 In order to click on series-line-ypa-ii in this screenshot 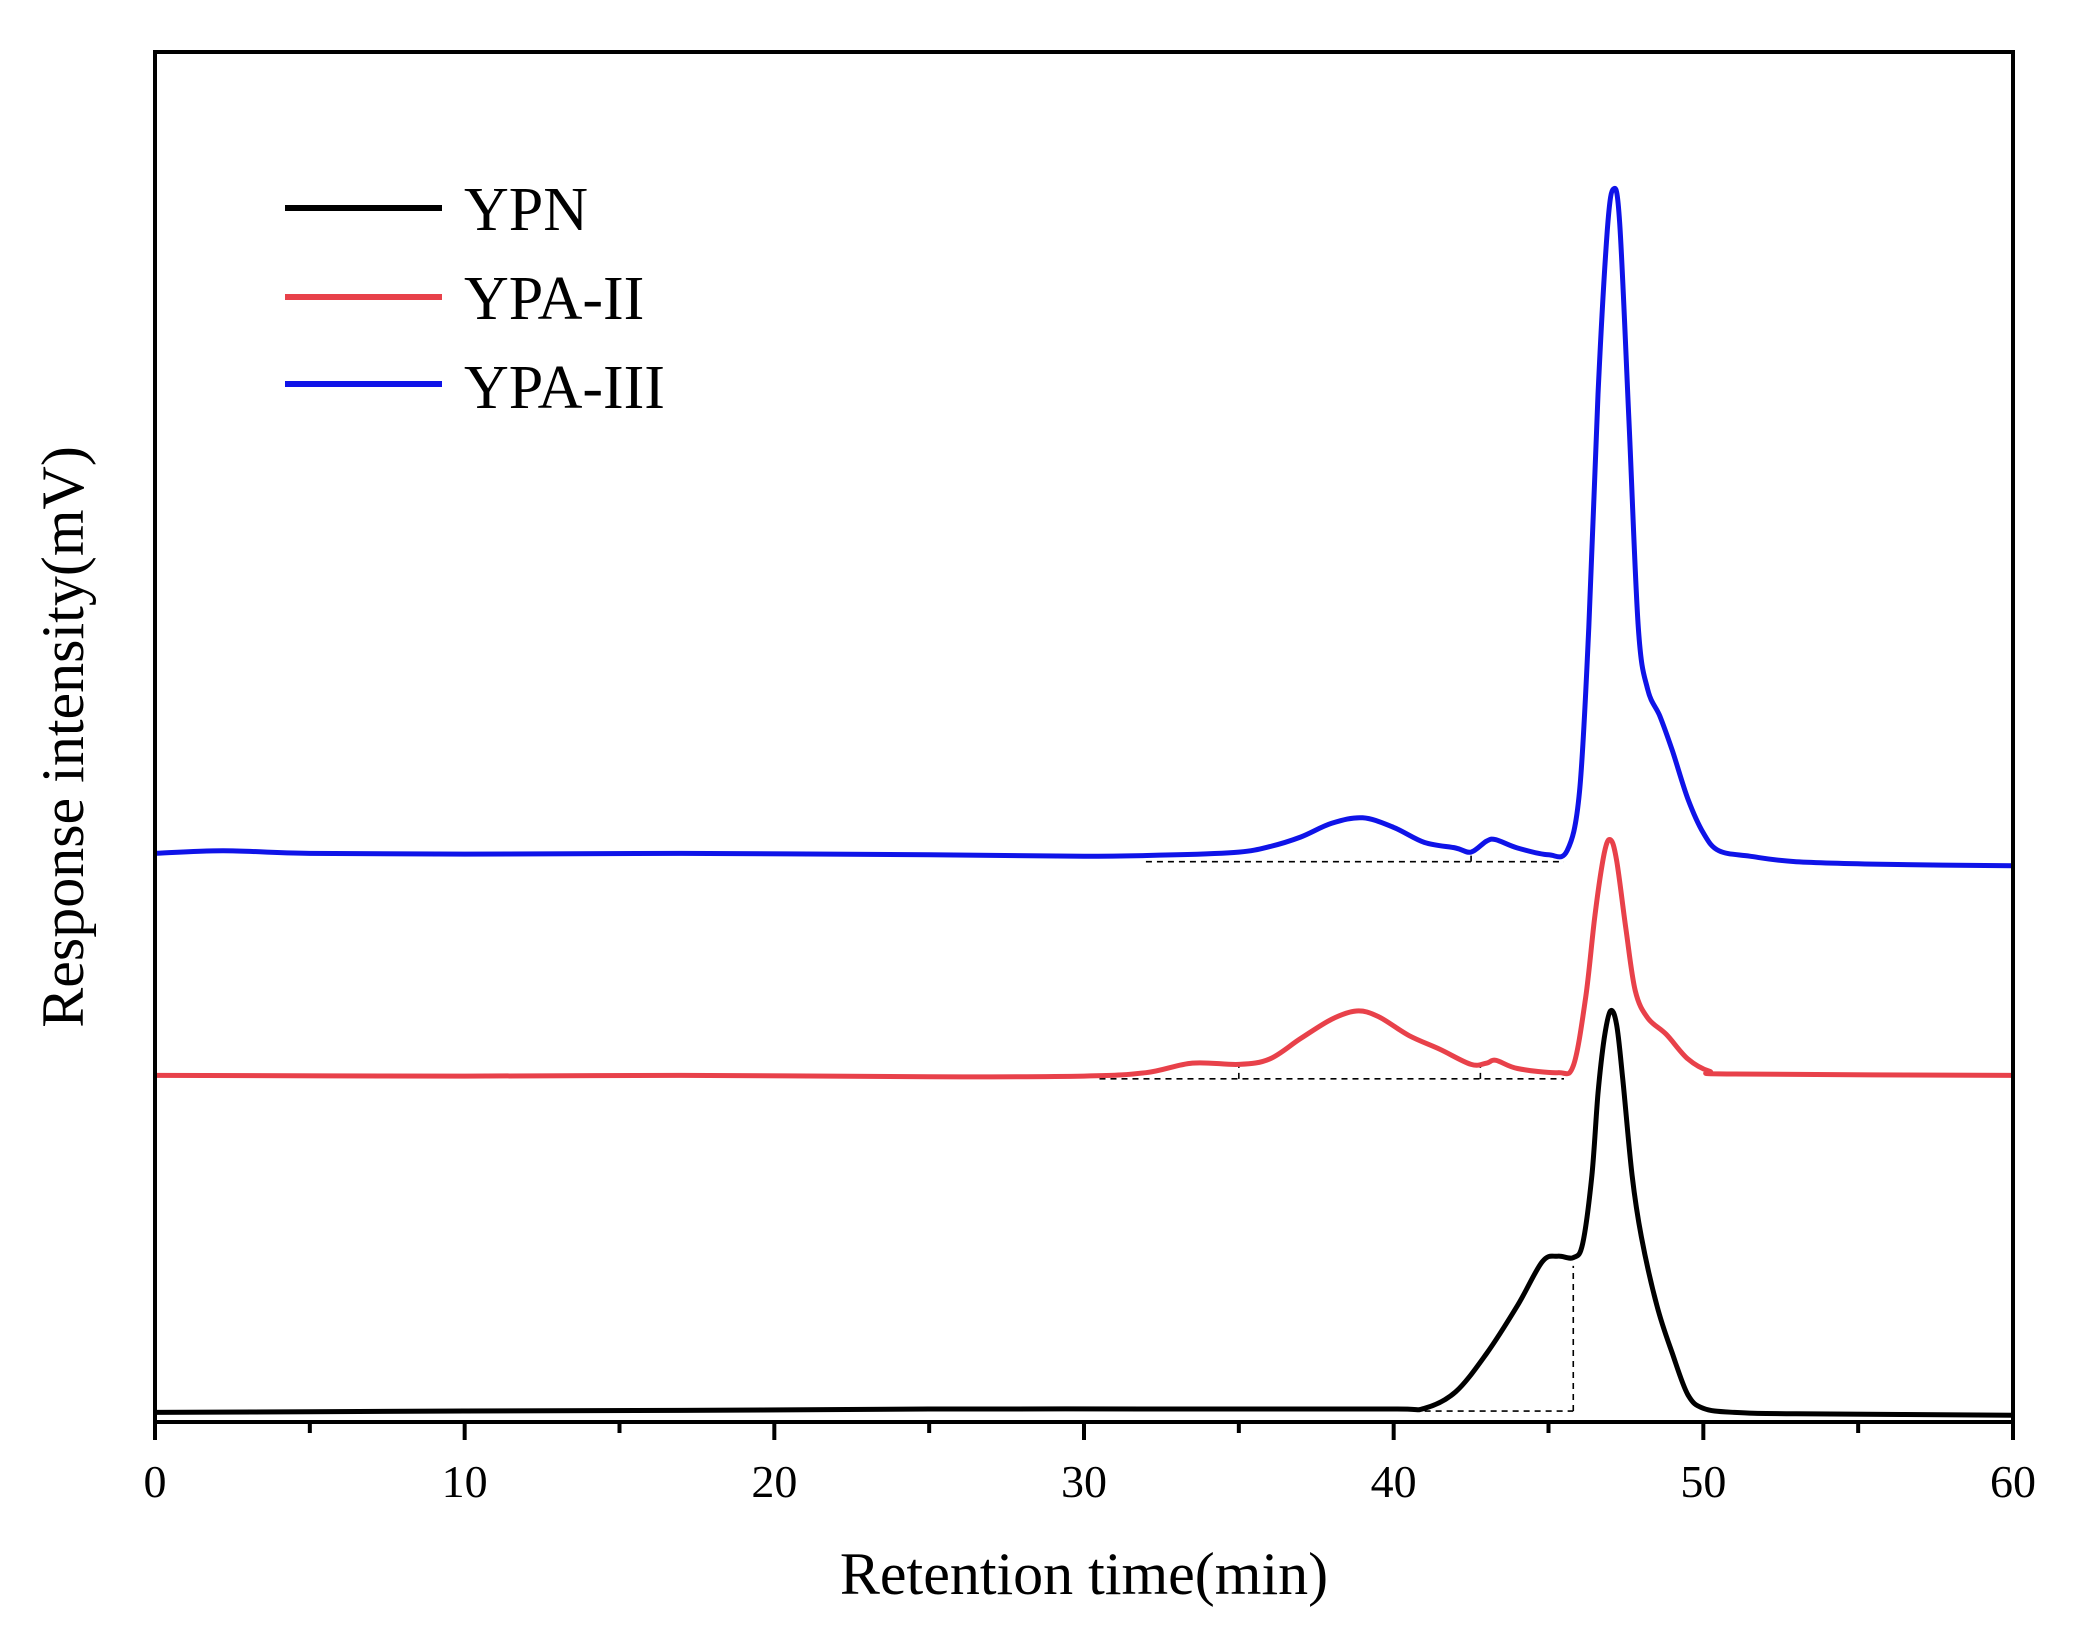, I will do `click(1084, 958)`.